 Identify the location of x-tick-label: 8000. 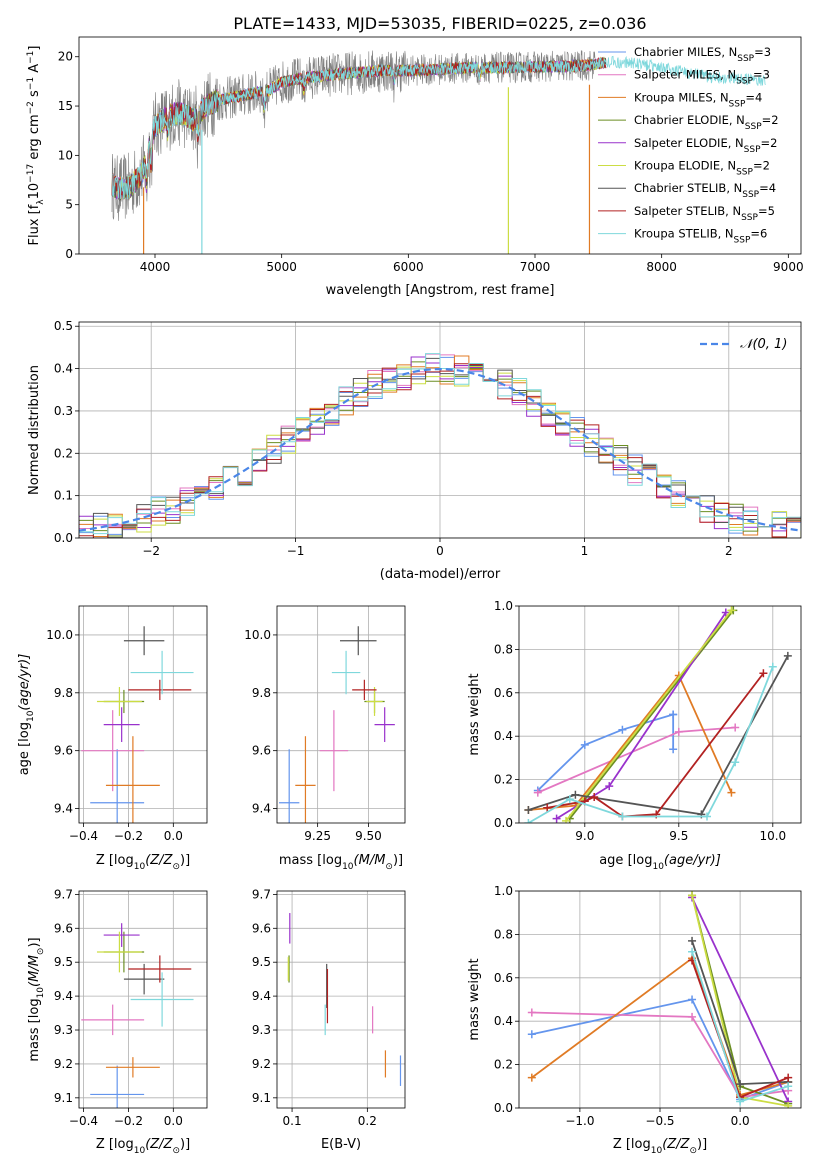
(661, 267).